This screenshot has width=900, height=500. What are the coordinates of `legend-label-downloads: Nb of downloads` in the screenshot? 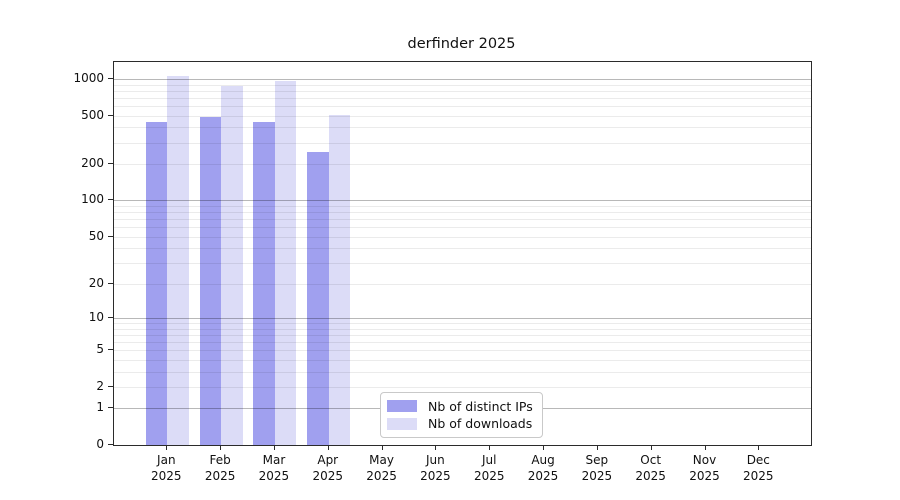 It's located at (480, 424).